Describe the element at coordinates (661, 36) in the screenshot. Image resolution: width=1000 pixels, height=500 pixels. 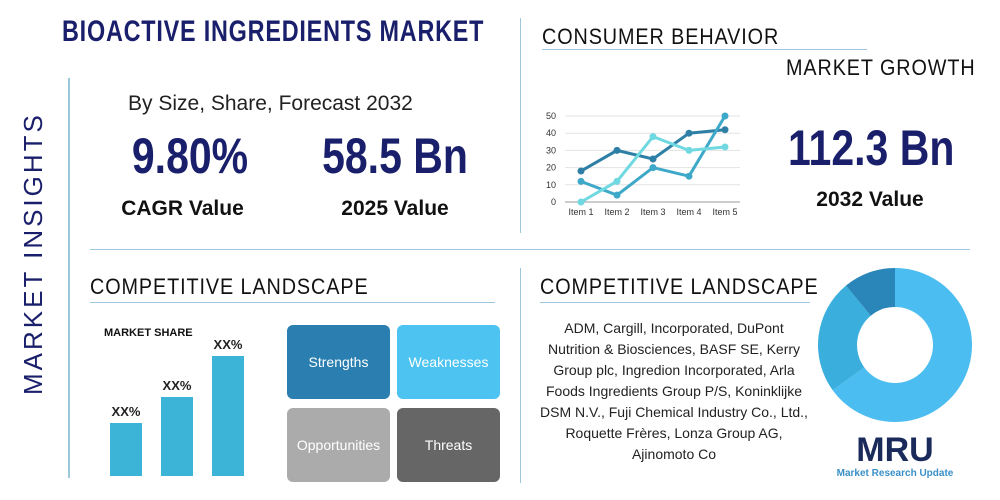
I see `consumer-behavior-heading: CONSUMER BEHAVIOR` at that location.